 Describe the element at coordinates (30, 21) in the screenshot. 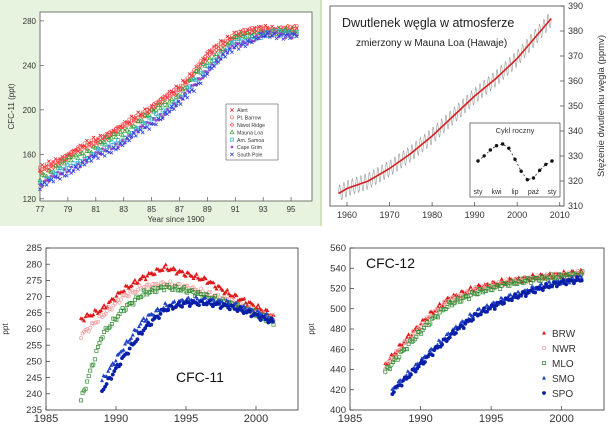

I see `y-tick-label: 280` at that location.